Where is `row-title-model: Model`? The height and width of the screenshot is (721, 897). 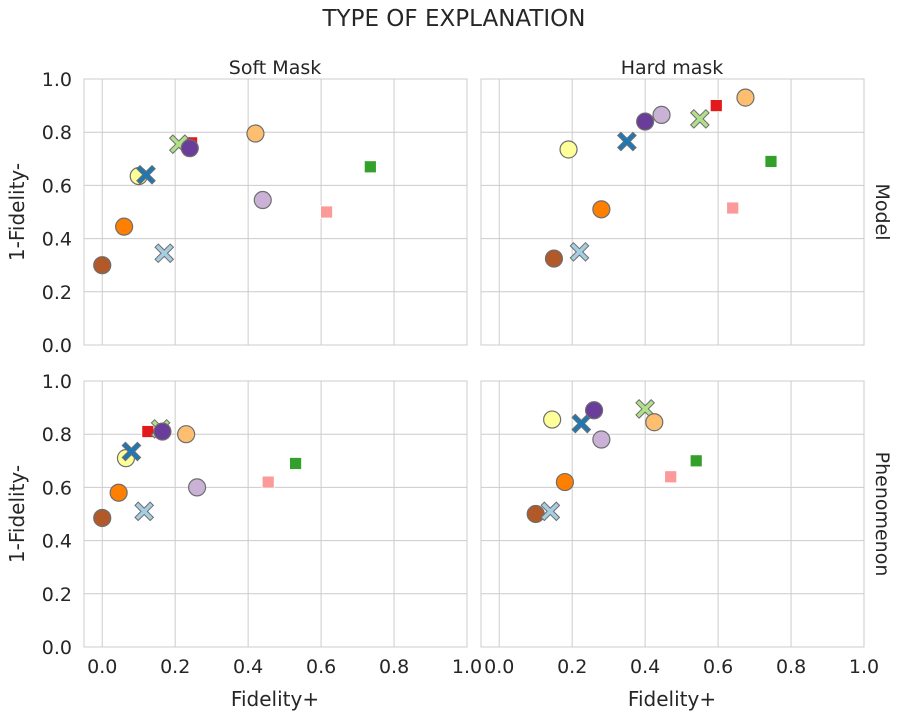 row-title-model: Model is located at coordinates (882, 211).